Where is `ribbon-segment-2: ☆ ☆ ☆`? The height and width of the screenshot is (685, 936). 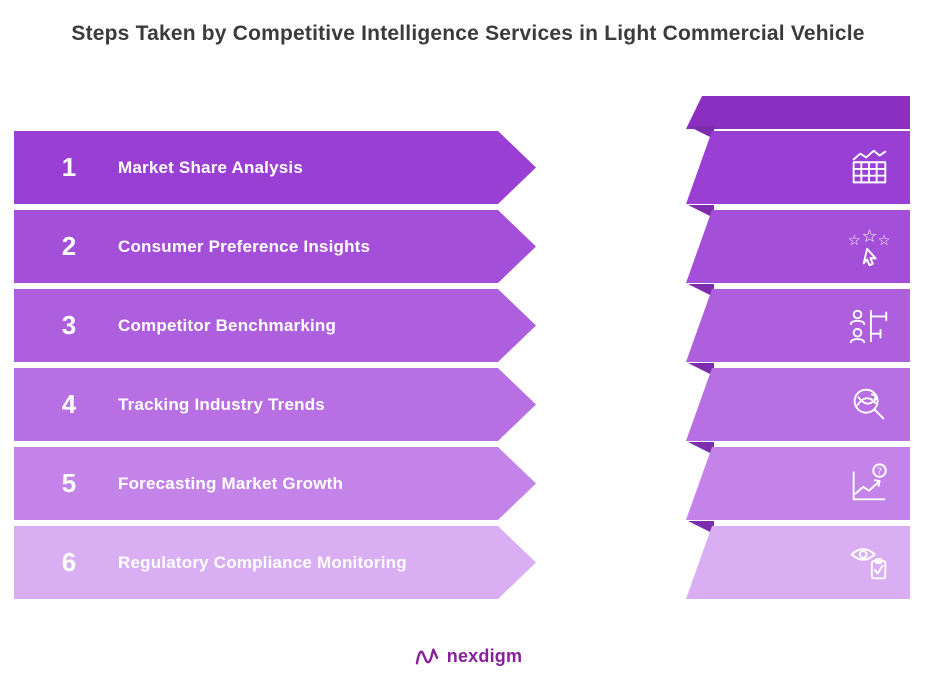
ribbon-segment-2: ☆ ☆ ☆ is located at coordinates (798, 246).